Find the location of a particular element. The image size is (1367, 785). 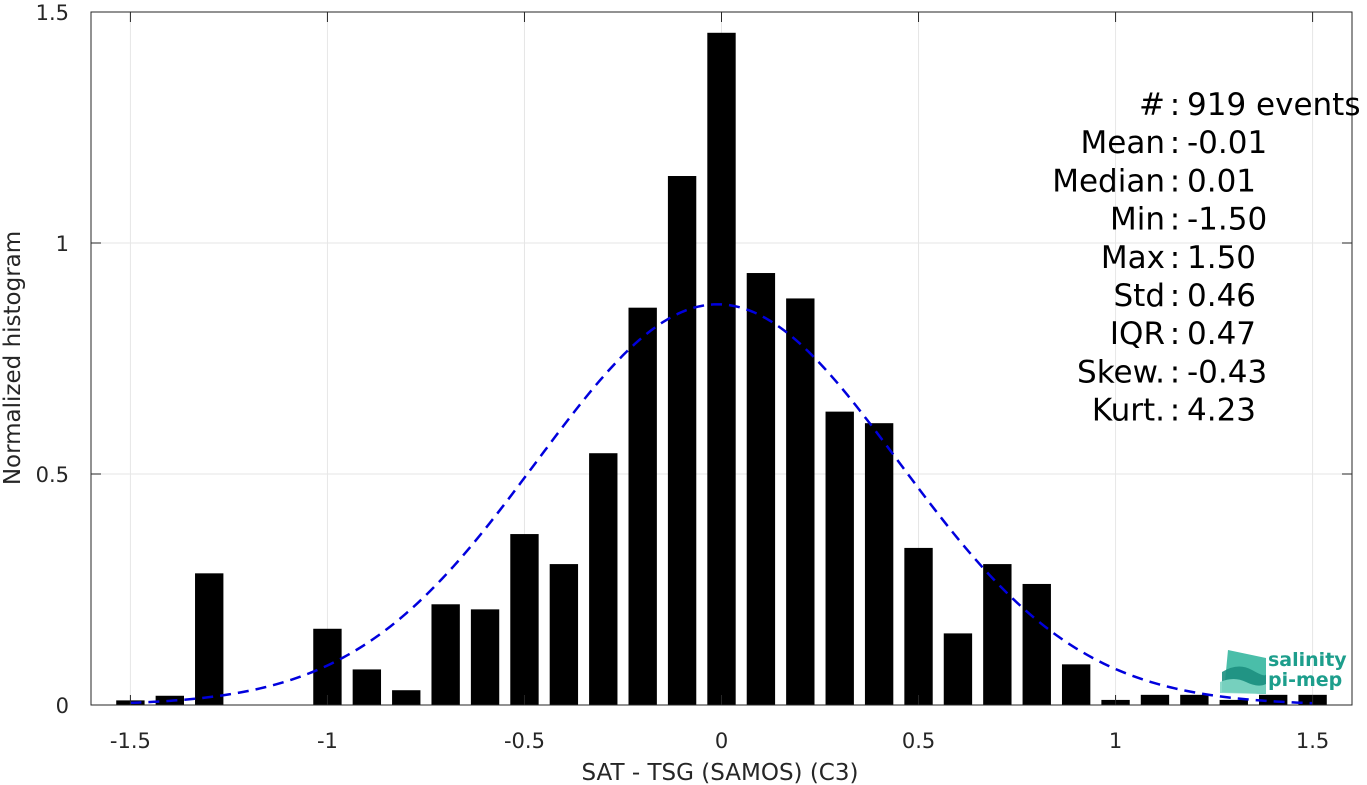

stats-label: Median is located at coordinates (1108, 181).